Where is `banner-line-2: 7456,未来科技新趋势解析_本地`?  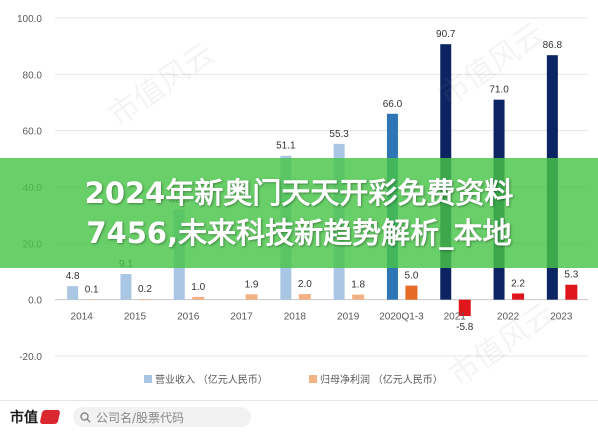 banner-line-2: 7456,未来科技新趋势解析_本地 is located at coordinates (298, 233).